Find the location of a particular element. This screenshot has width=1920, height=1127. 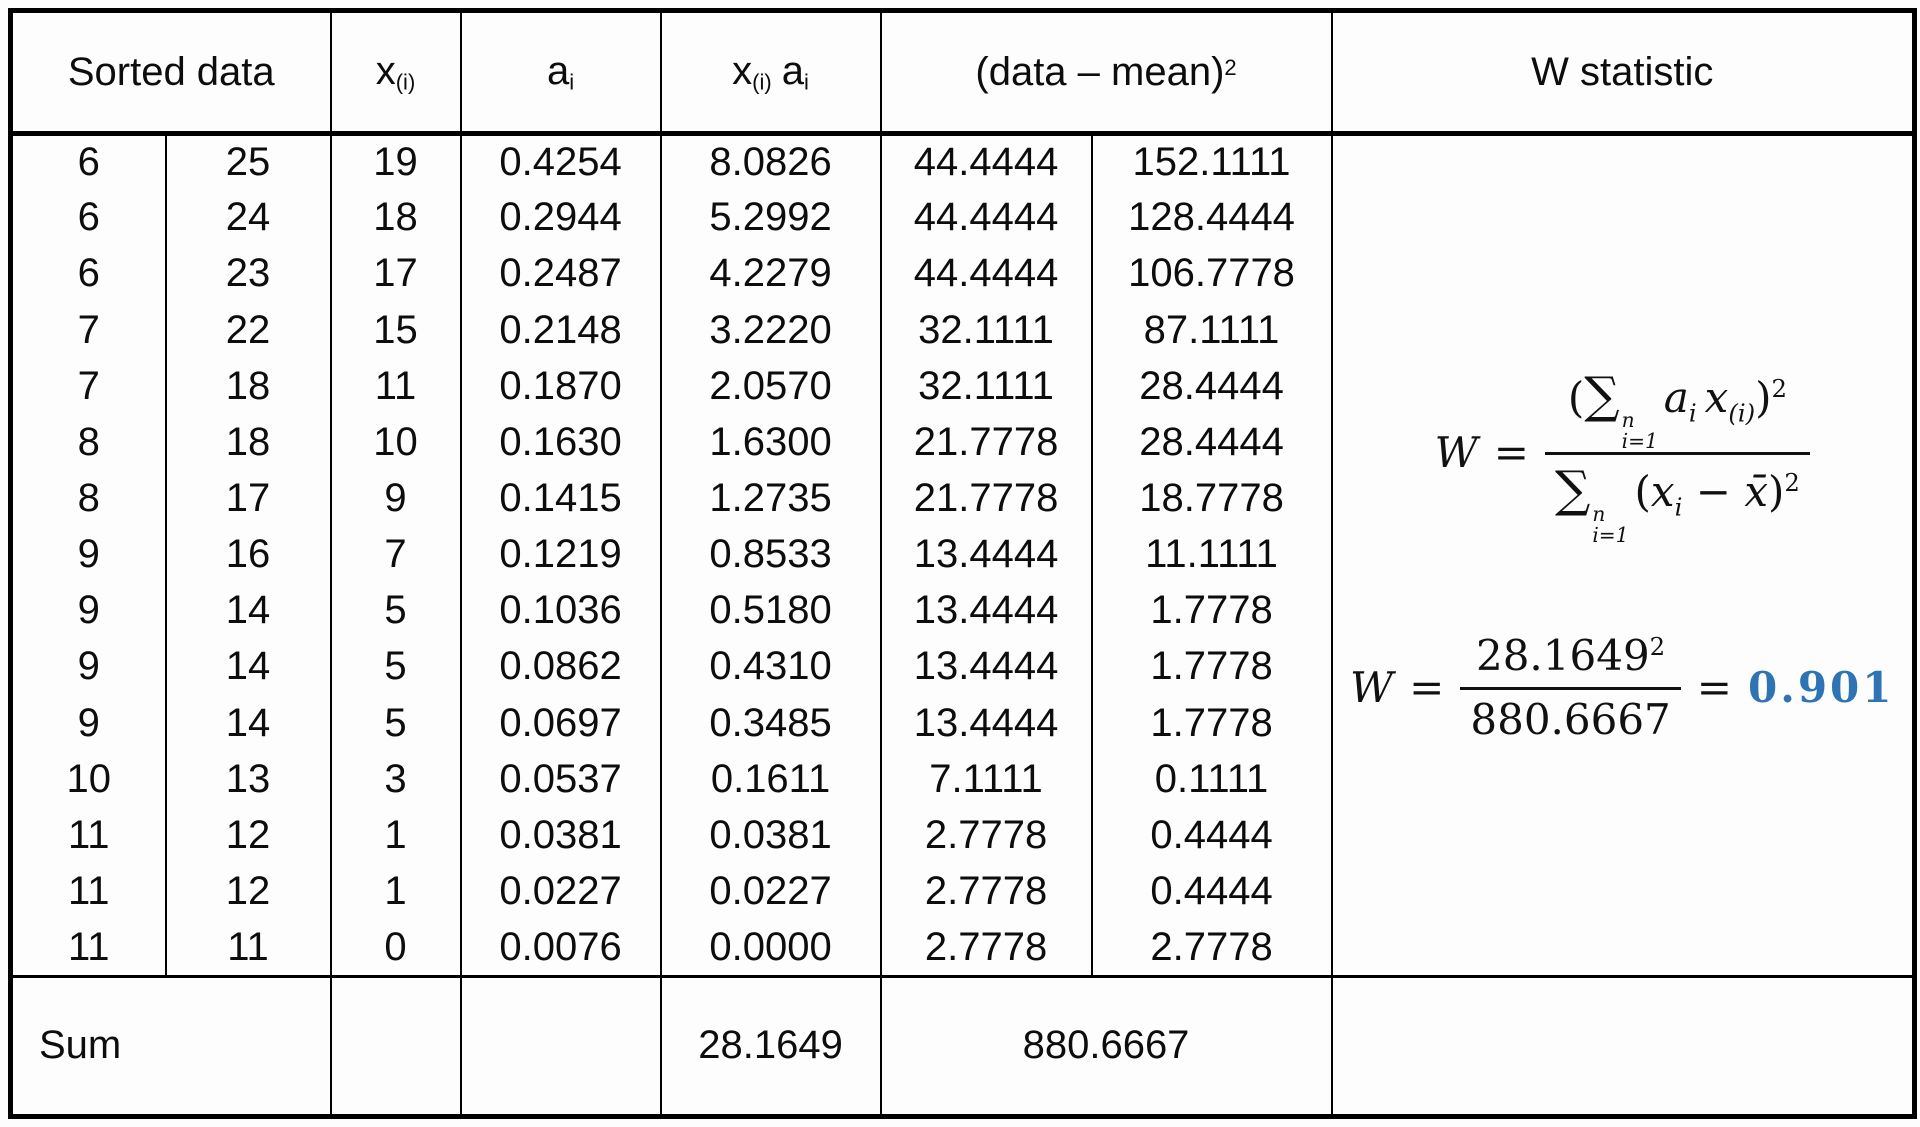

table-cell: 8.0826 is located at coordinates (770, 161).